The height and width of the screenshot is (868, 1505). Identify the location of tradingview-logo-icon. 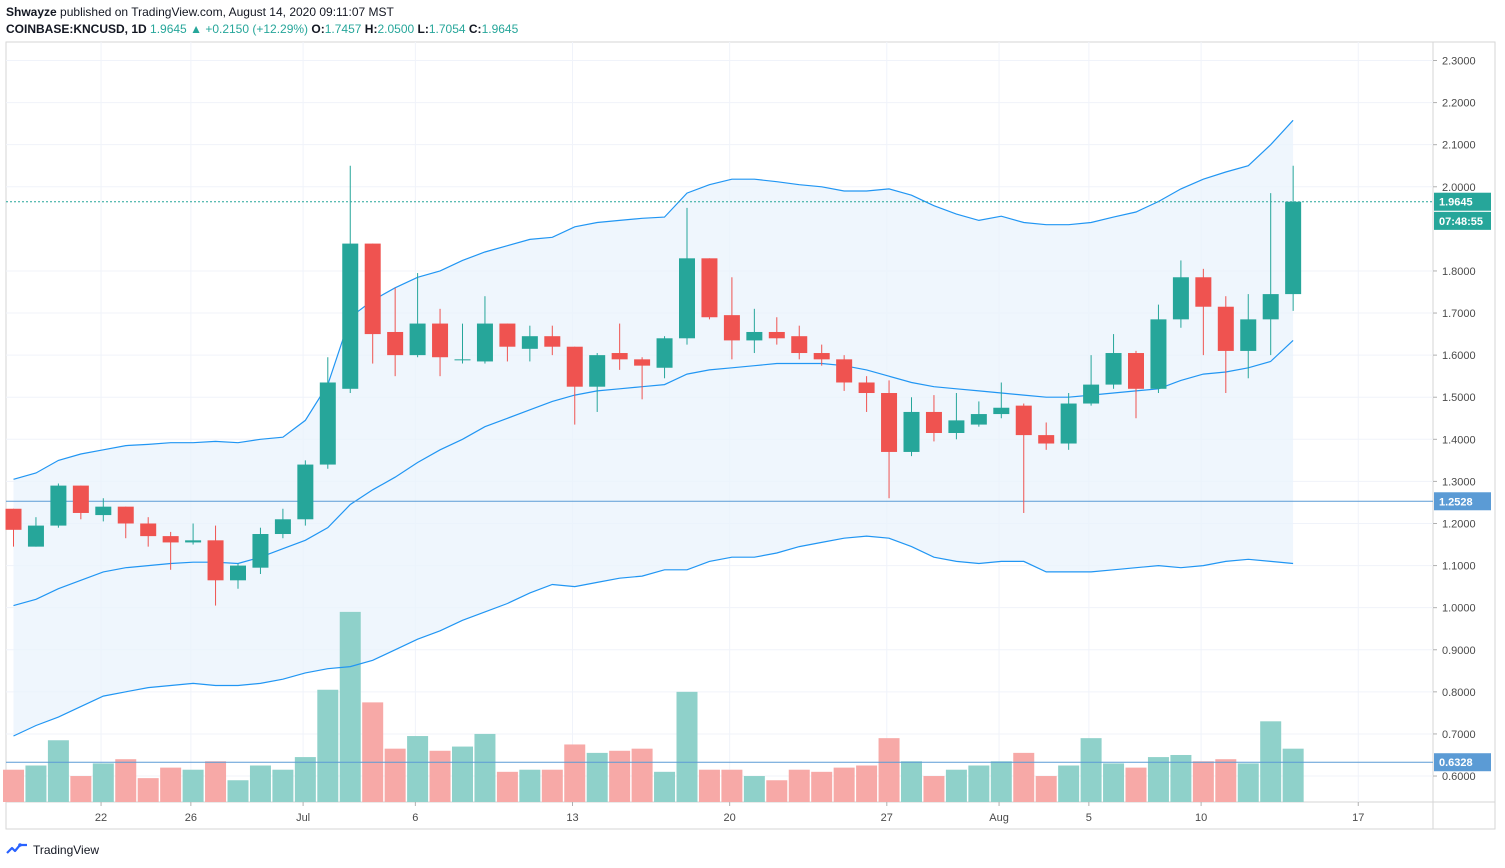
(16, 848).